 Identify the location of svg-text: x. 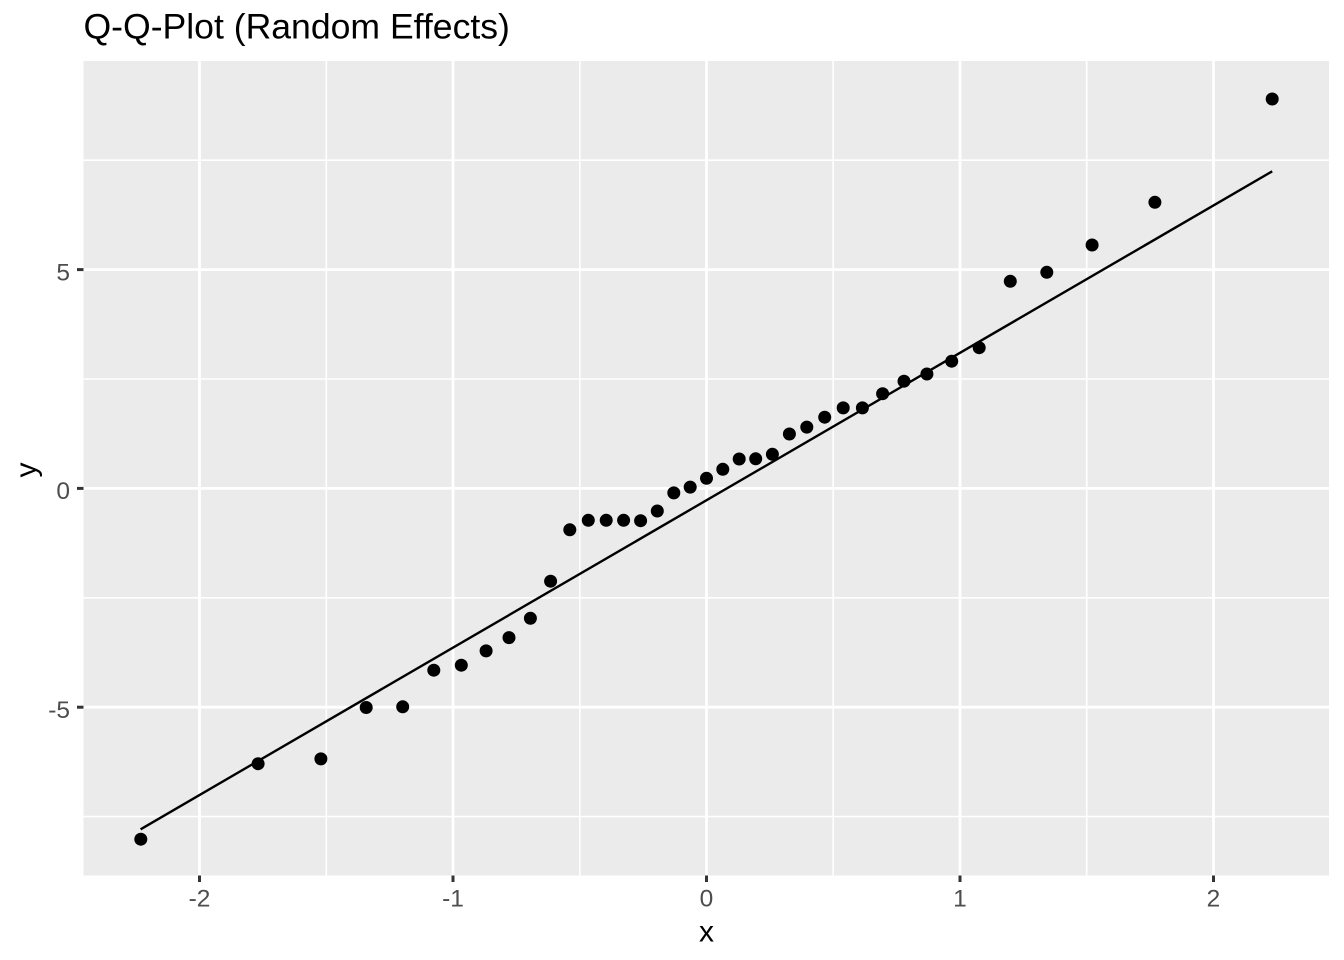
(706, 932).